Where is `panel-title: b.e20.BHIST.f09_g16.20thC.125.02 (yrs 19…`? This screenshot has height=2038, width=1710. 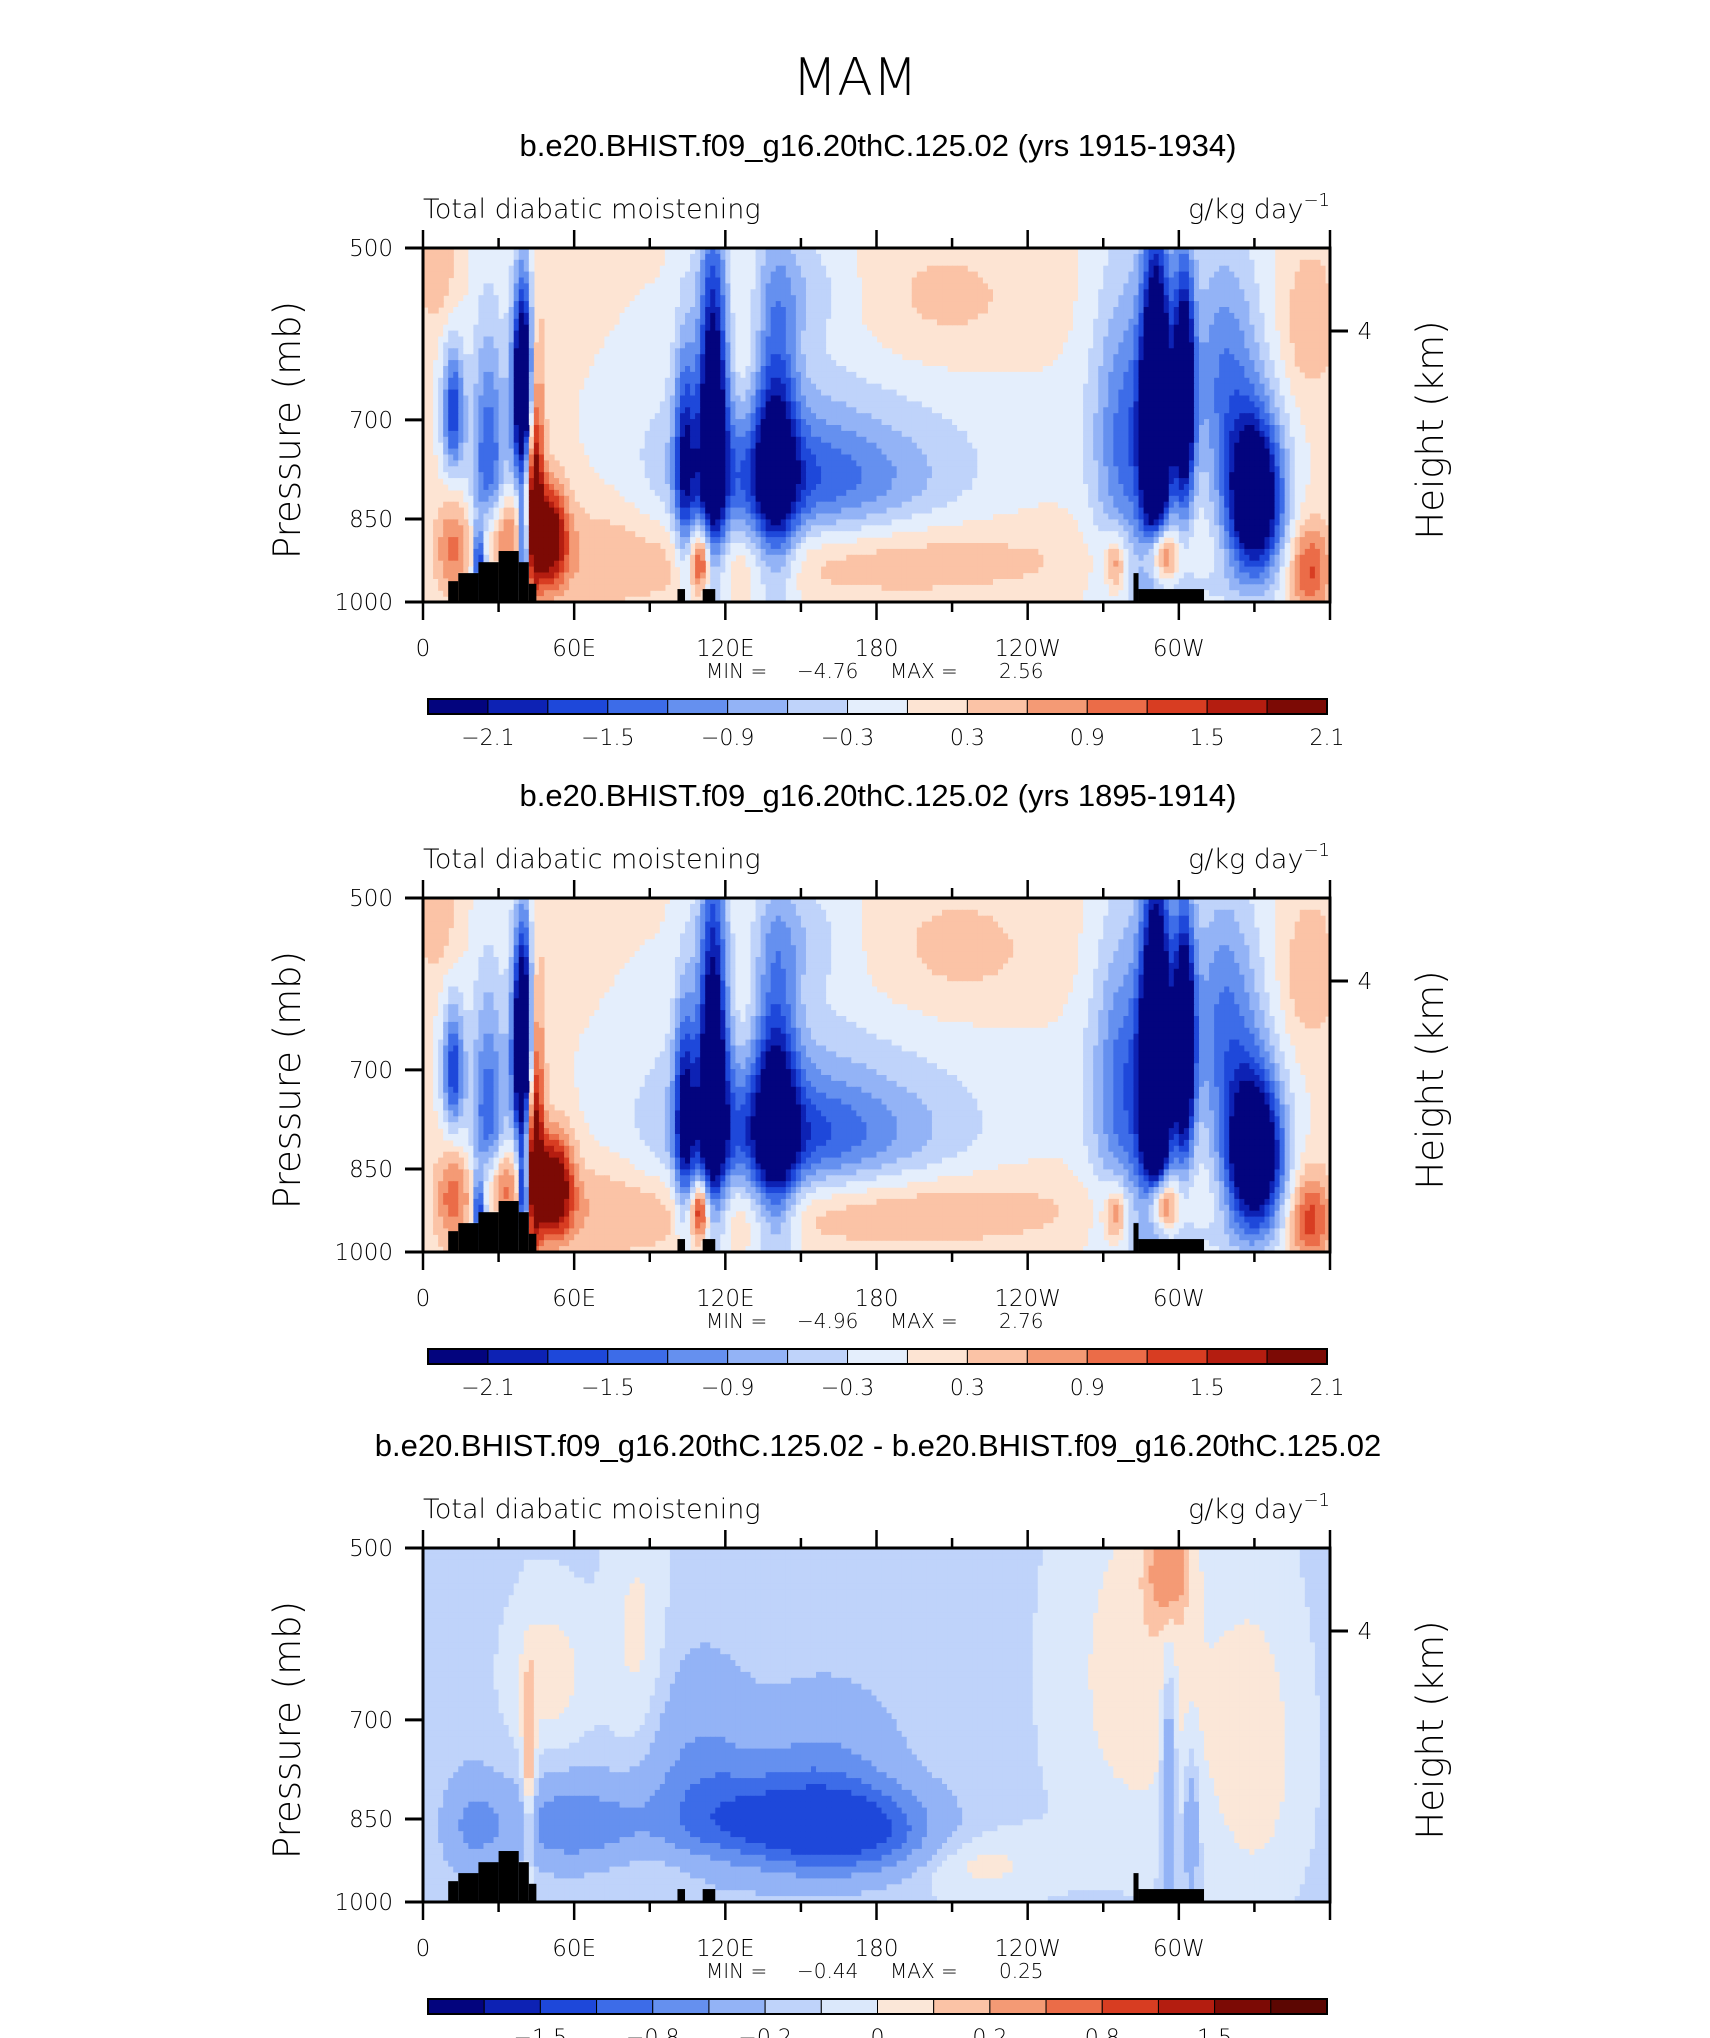
panel-title: b.e20.BHIST.f09_g16.20thC.125.02 (yrs 19… is located at coordinates (878, 145).